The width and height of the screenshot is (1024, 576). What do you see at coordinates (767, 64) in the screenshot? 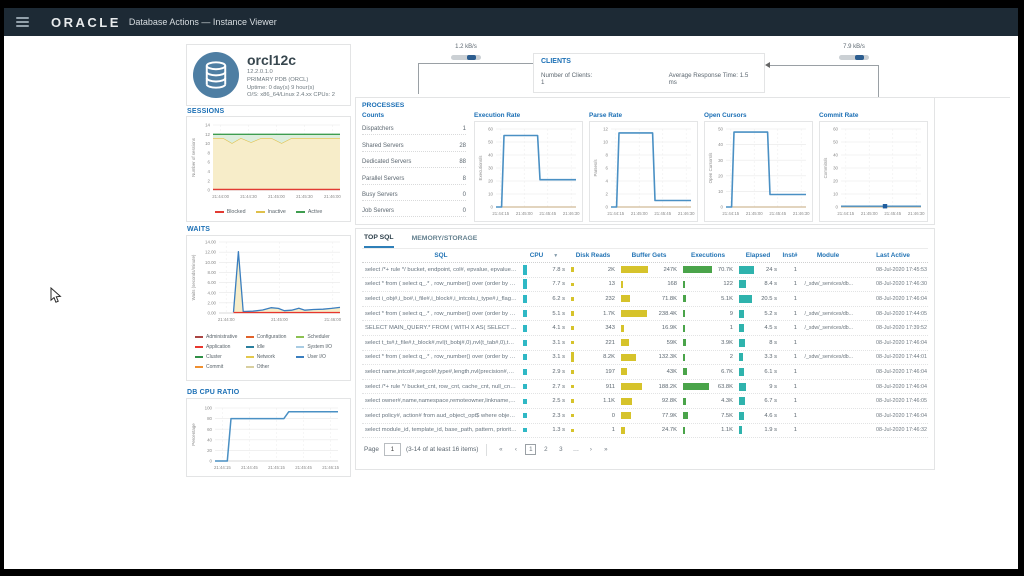
I see `arrow-left-icon` at bounding box center [767, 64].